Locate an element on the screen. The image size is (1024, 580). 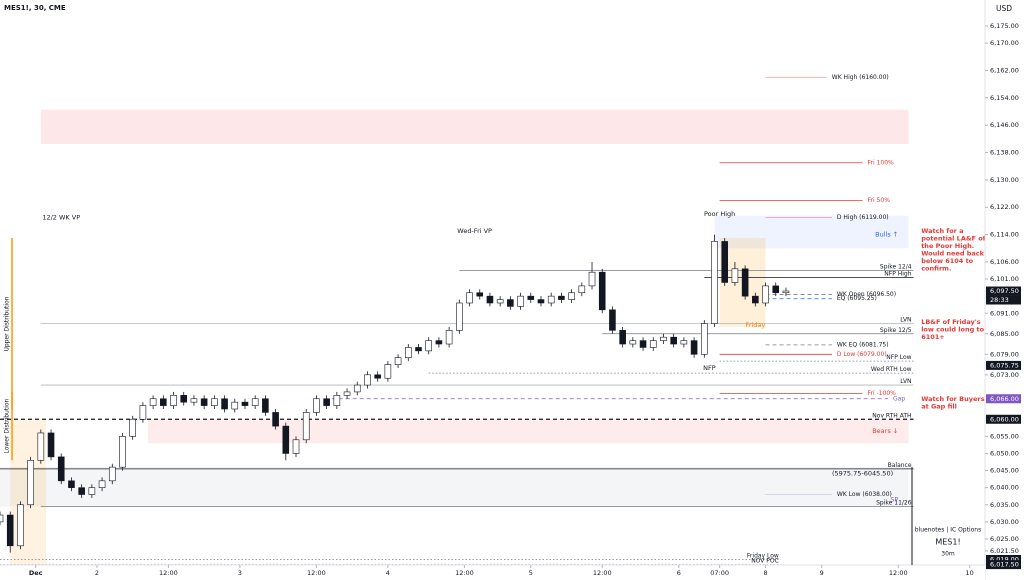
level-label: Nov RTH ATH is located at coordinates (891, 415).